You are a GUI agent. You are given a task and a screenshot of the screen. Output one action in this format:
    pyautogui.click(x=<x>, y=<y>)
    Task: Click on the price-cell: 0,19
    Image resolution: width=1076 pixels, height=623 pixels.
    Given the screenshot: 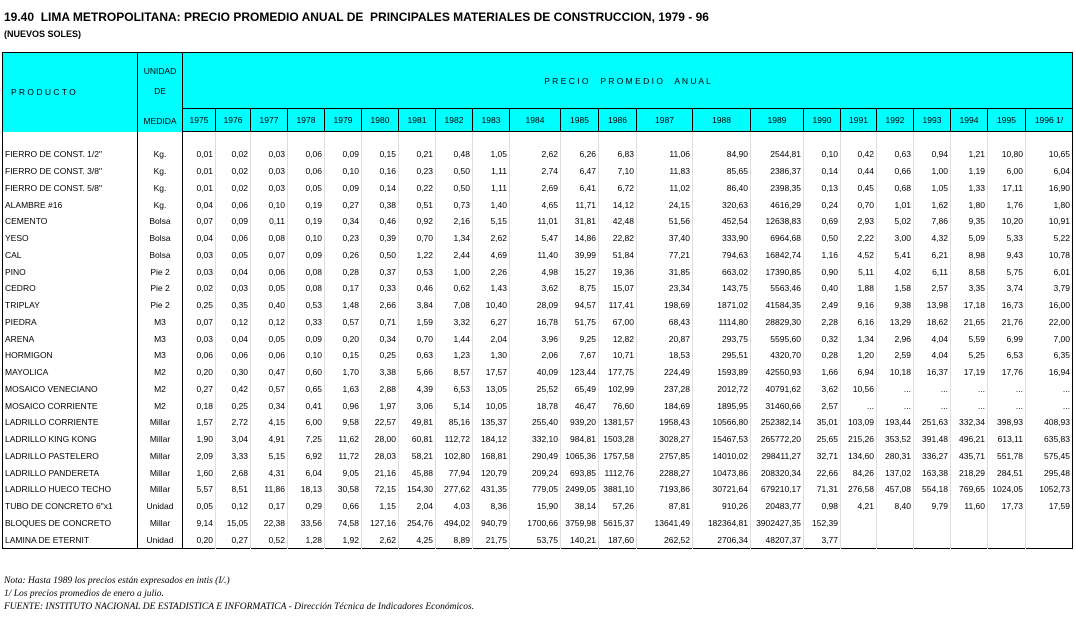 What is the action you would take?
    pyautogui.click(x=306, y=204)
    